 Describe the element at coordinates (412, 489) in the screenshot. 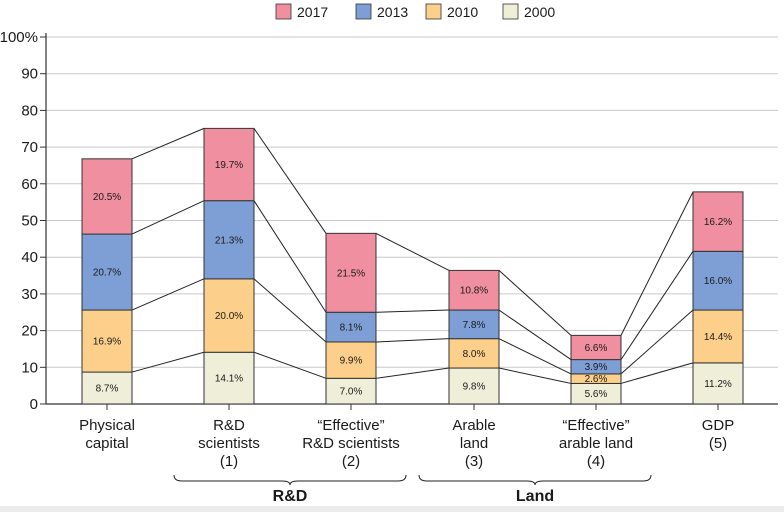

I see `category-groups: R&D Land` at that location.